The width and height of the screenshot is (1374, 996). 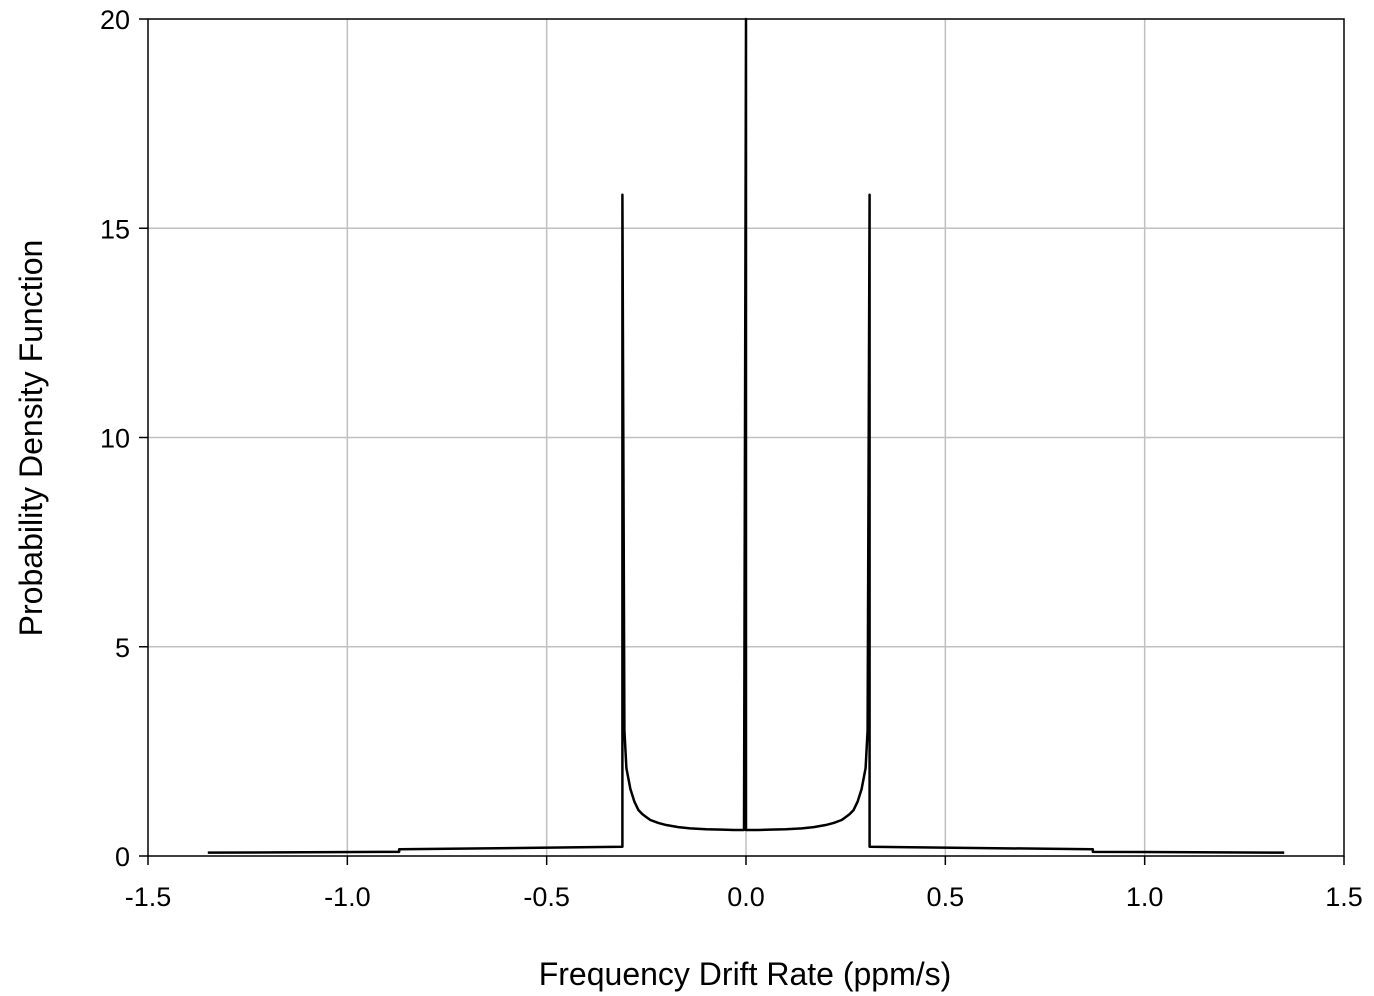 What do you see at coordinates (1145, 897) in the screenshot?
I see `x-tick-label: 1.0` at bounding box center [1145, 897].